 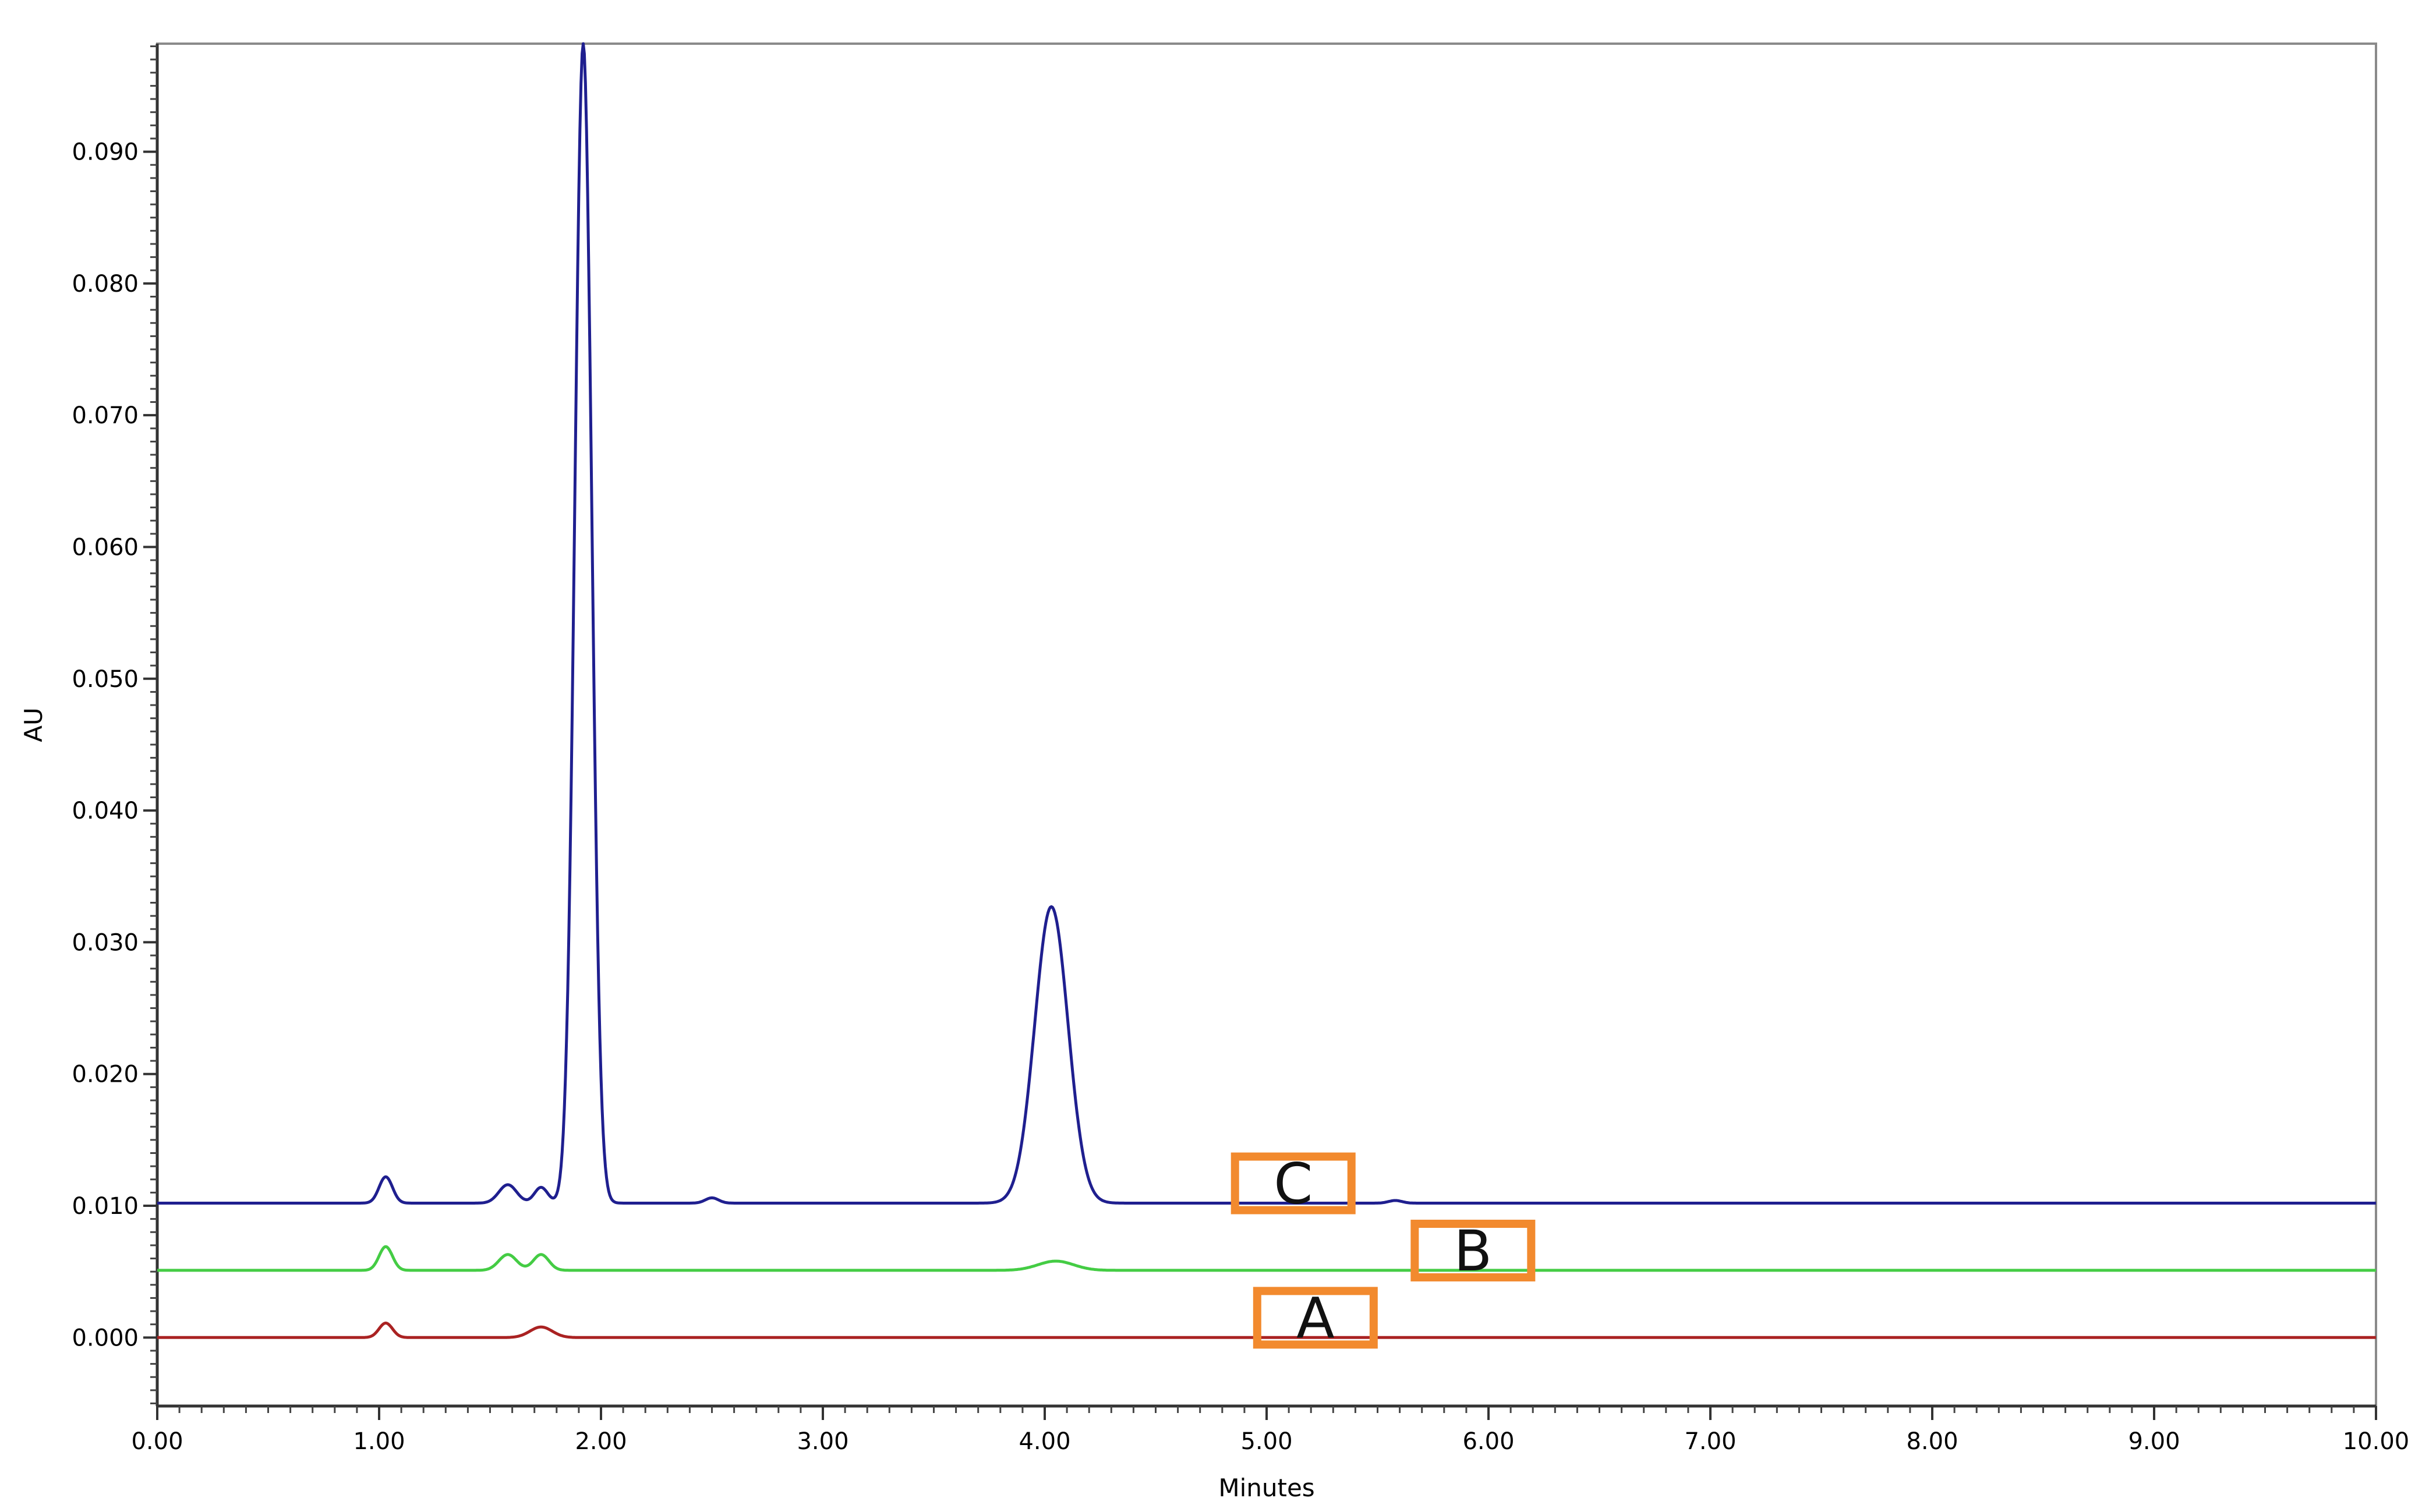 I want to click on x-tick-label: 7.00, so click(x=1710, y=1441).